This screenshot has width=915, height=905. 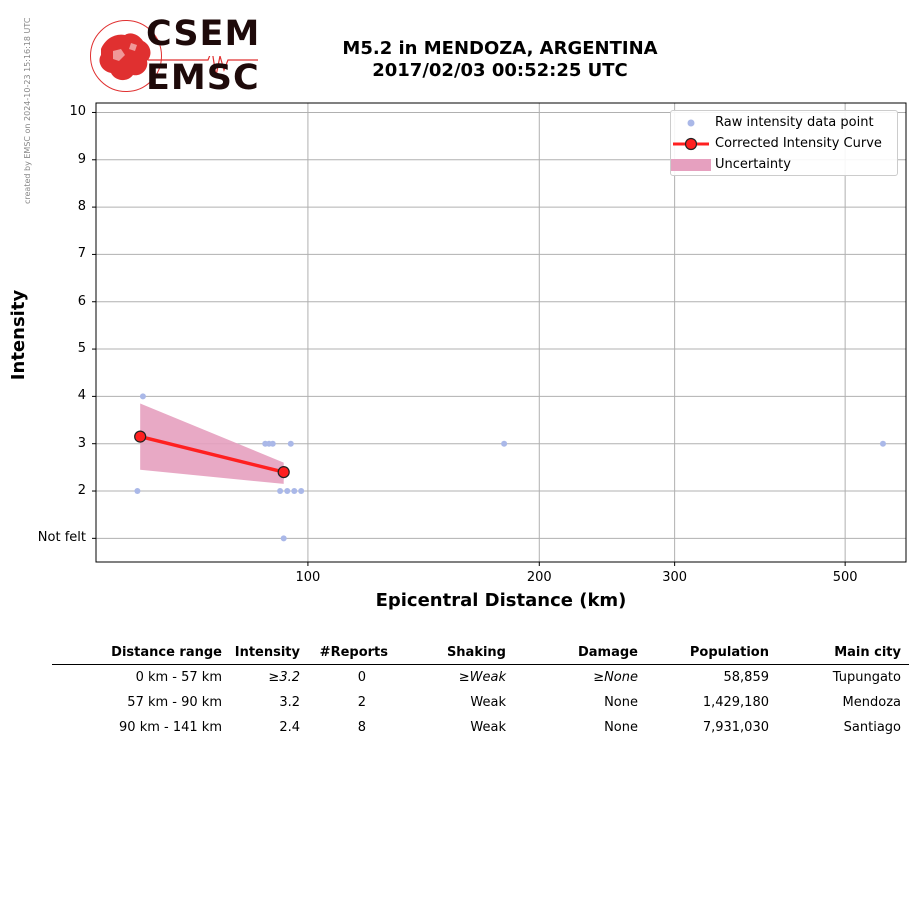 What do you see at coordinates (500, 48) in the screenshot?
I see `chart-title-line1: M5.2 in MENDOZA, ARGENTINA` at bounding box center [500, 48].